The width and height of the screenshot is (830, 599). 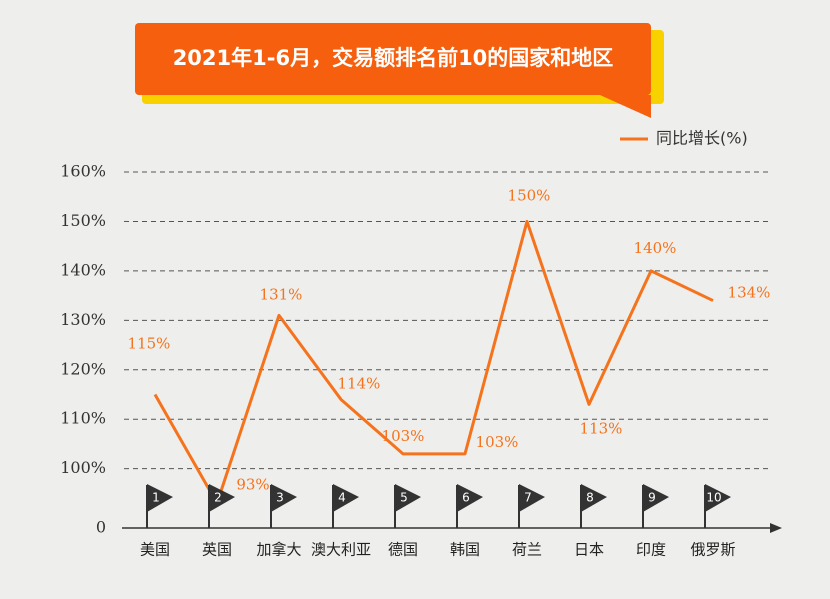 I want to click on title-banner, so click(x=393, y=59).